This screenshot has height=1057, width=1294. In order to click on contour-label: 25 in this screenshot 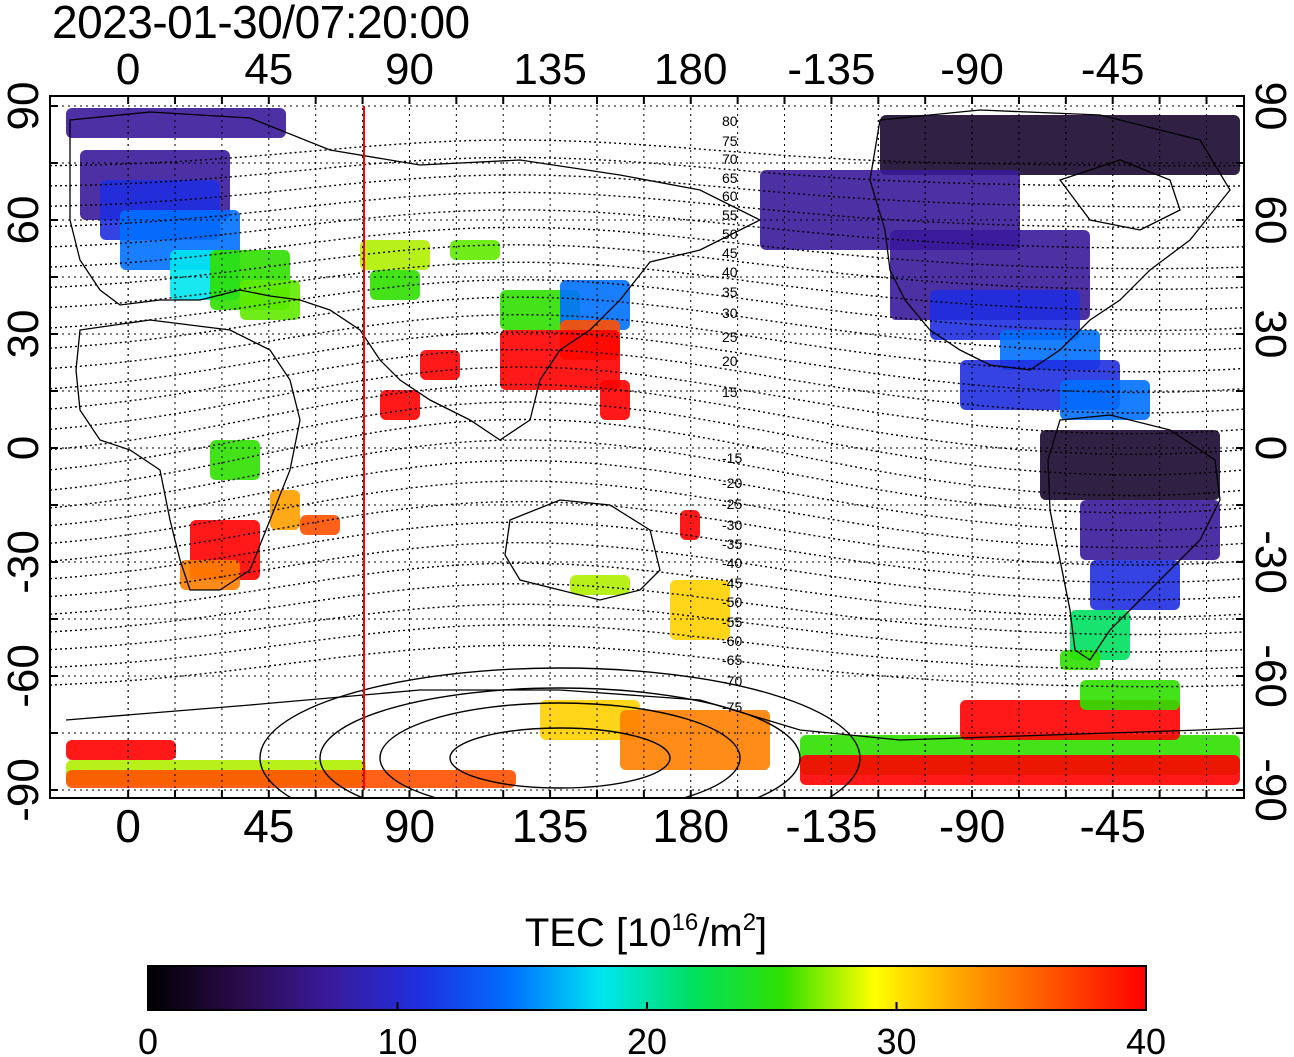, I will do `click(730, 337)`.